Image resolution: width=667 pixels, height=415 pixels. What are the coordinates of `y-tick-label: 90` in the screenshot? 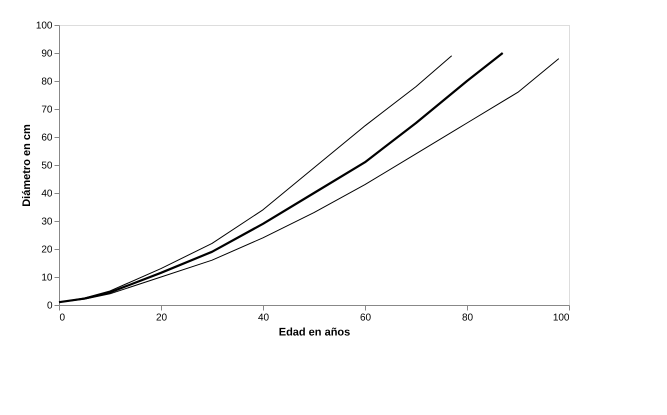 It's located at (47, 54).